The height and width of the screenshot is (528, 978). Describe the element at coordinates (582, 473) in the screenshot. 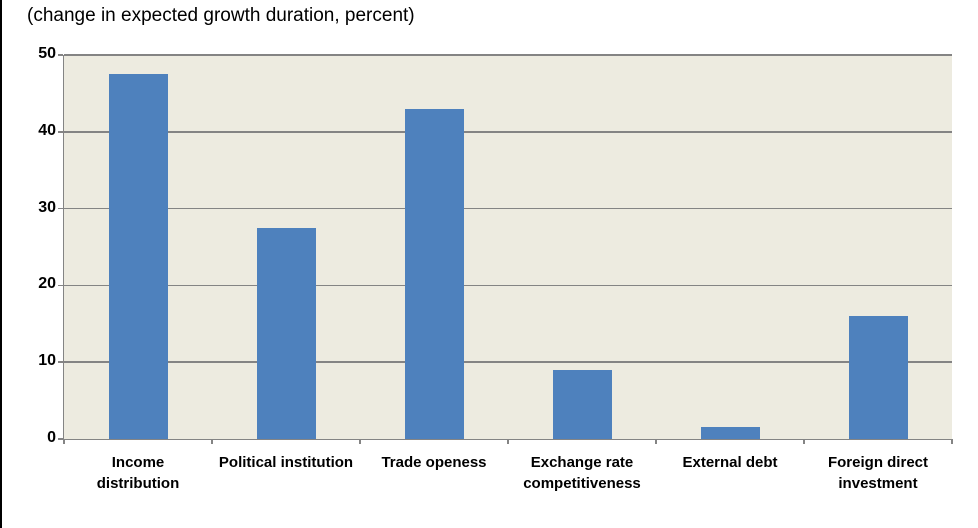

I see `x-category-label-3: Exchange rate competitiveness` at that location.